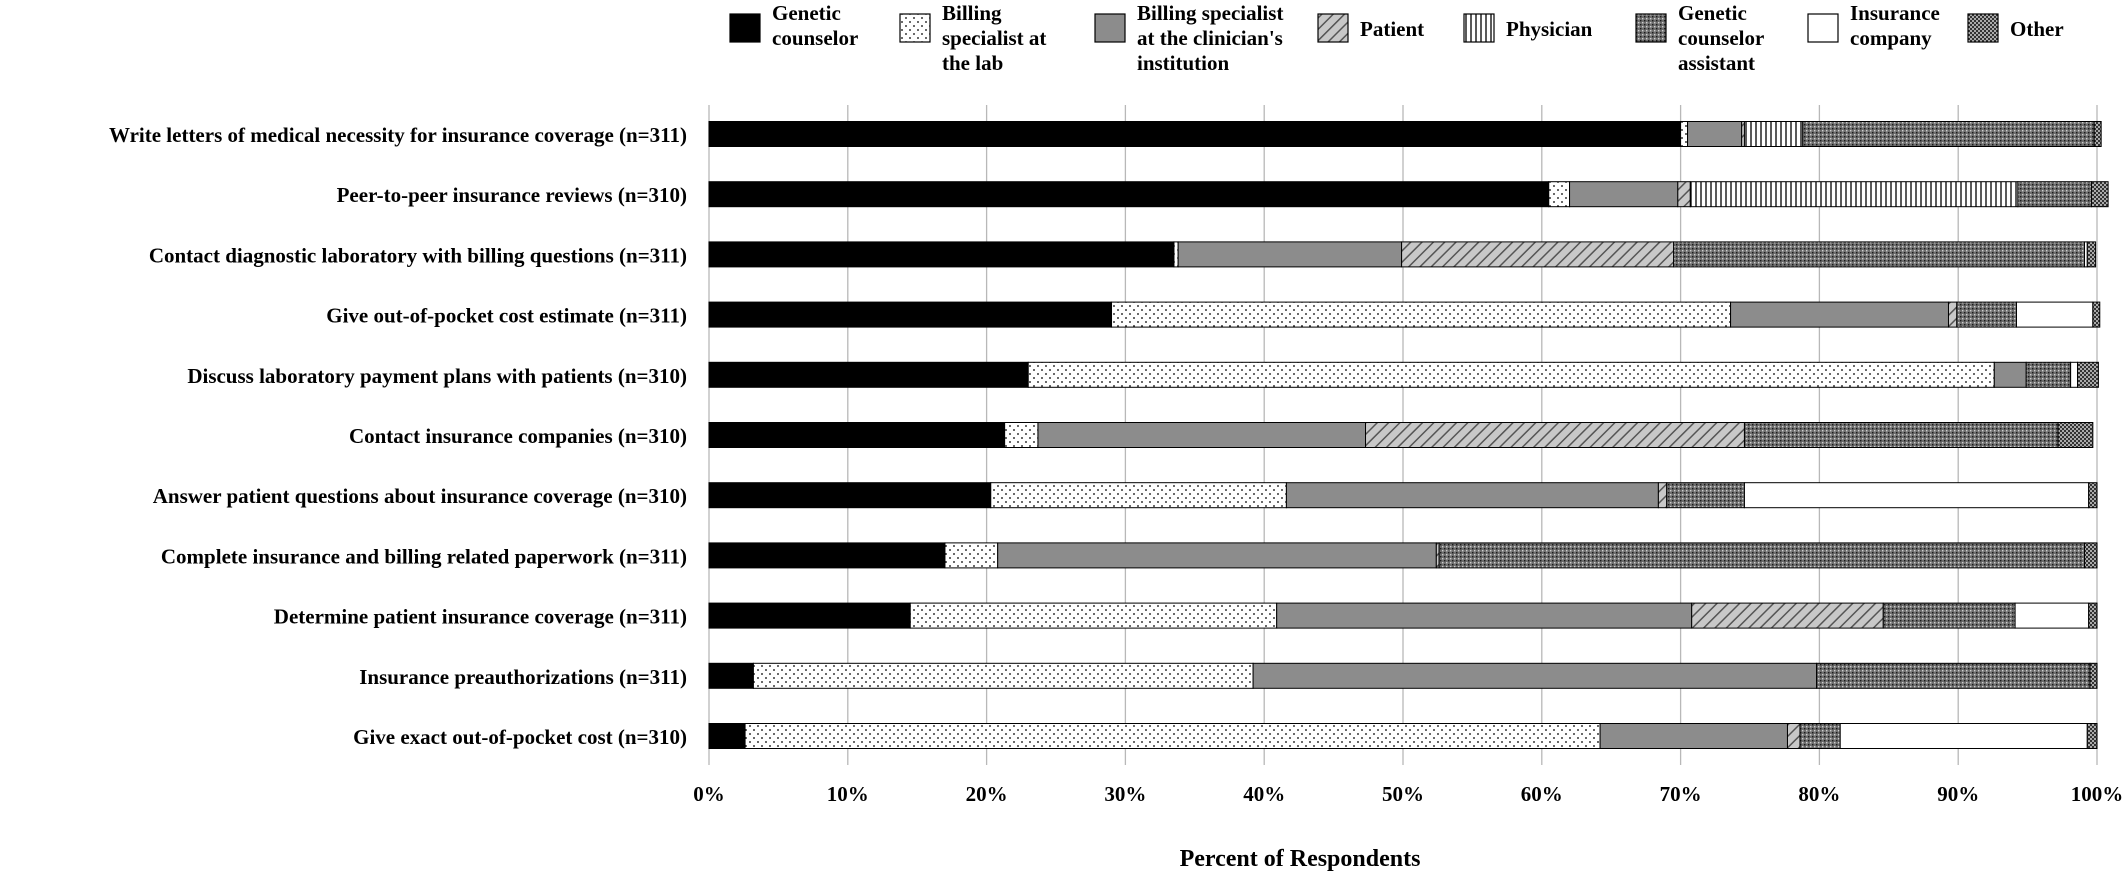  I want to click on legend-label: assistant, so click(1716, 63).